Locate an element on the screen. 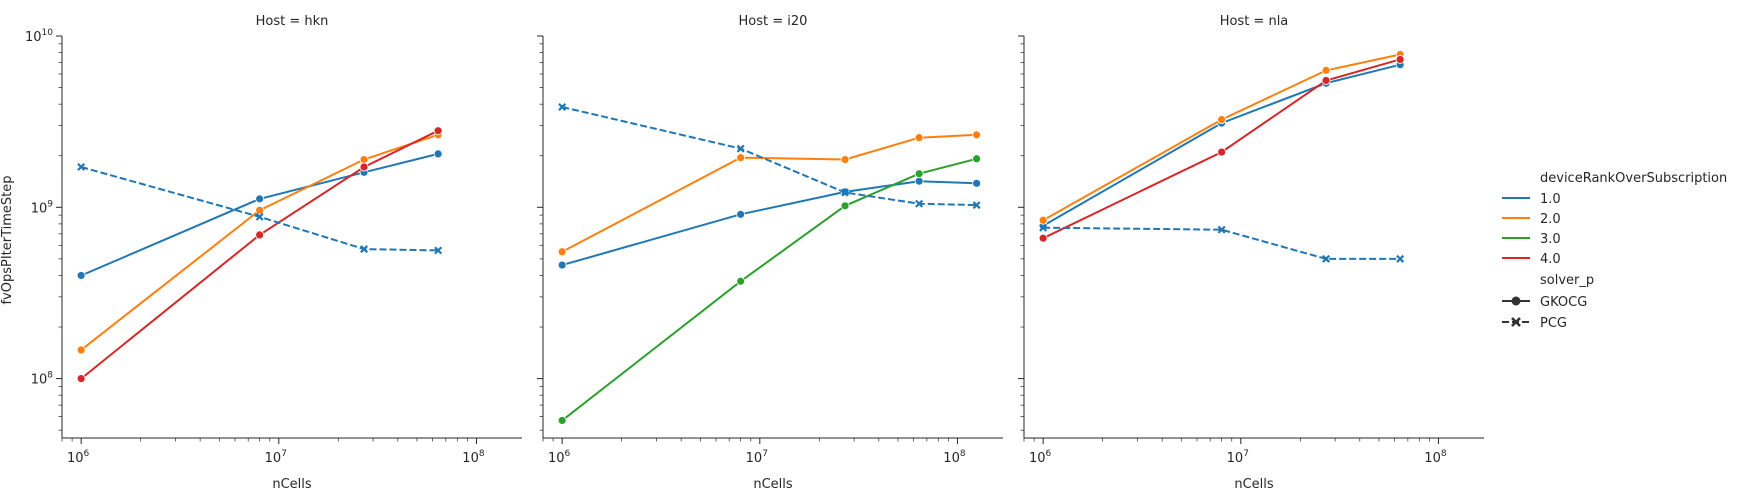 The height and width of the screenshot is (500, 1750). circle-marker-icon is located at coordinates (1516, 301).